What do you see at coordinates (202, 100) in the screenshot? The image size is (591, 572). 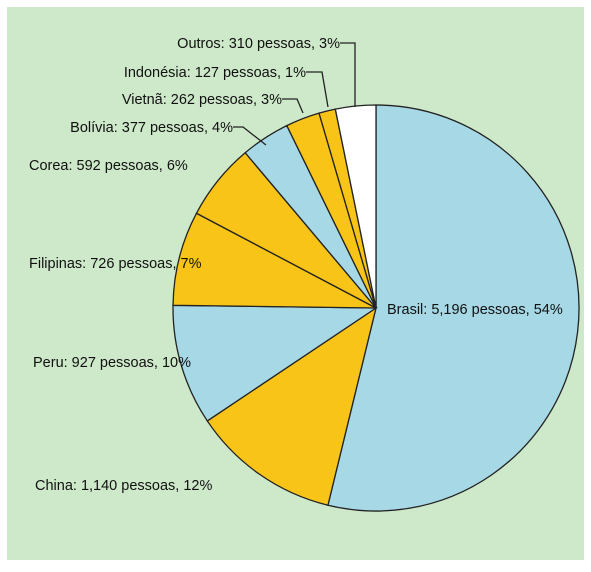 I see `slice-label-vietna: Vietnã: 262 pessoas, 3%` at bounding box center [202, 100].